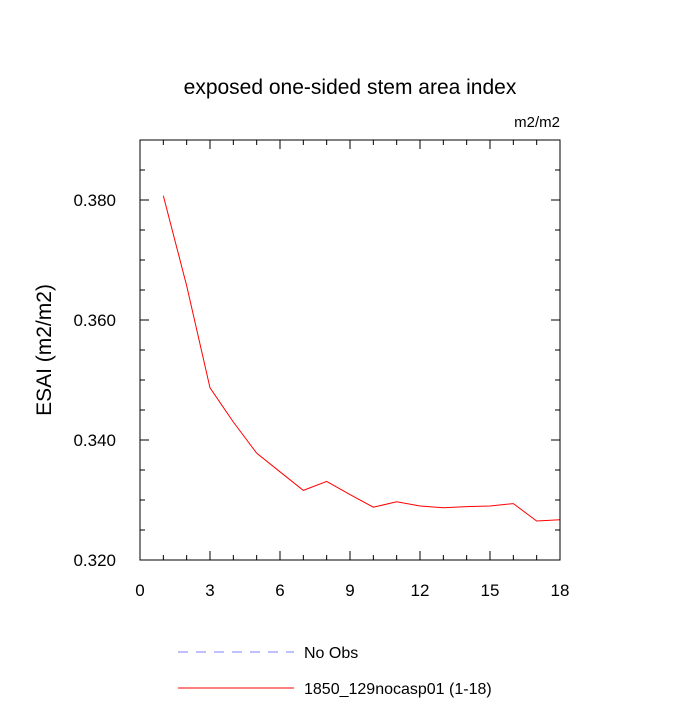  What do you see at coordinates (94, 200) in the screenshot?
I see `y-tick-label: 0.380` at bounding box center [94, 200].